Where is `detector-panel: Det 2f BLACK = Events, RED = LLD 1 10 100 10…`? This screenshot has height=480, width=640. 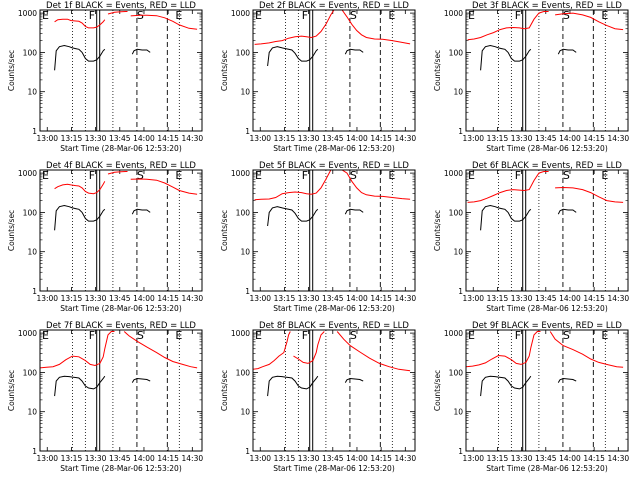 detector-panel: Det 2f BLACK = Events, RED = LLD 1 10 100 10… is located at coordinates (318, 77).